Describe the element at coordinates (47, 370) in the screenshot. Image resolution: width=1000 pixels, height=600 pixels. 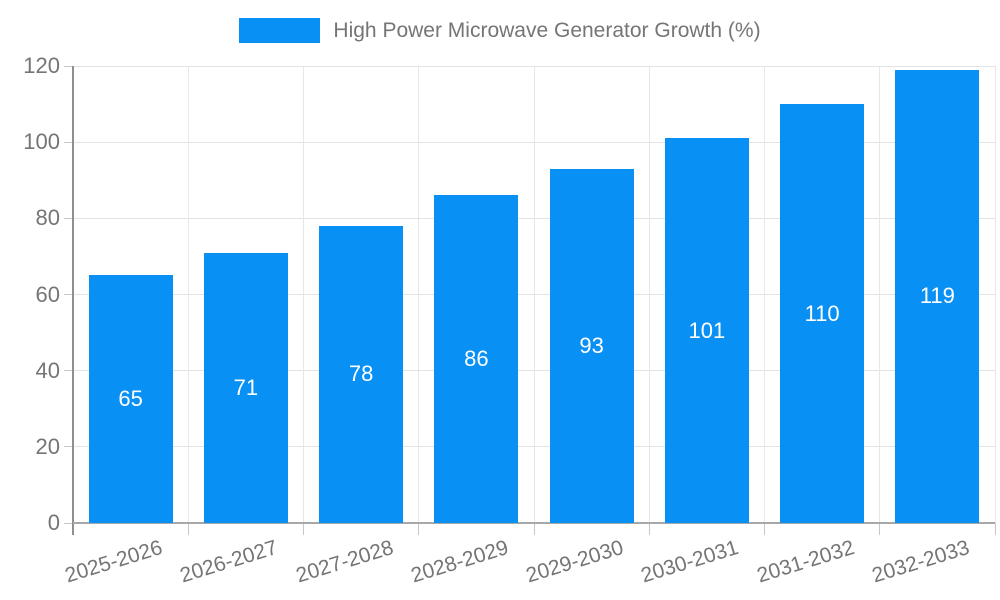
I see `y-tick-label: 40` at that location.